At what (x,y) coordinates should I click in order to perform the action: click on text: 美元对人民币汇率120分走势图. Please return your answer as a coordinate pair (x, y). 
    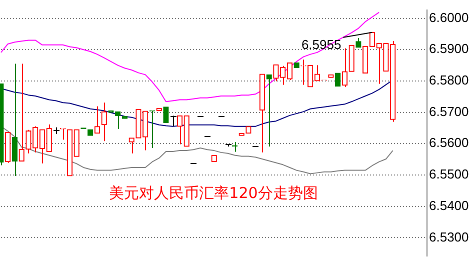
    Looking at the image, I should click on (213, 193).